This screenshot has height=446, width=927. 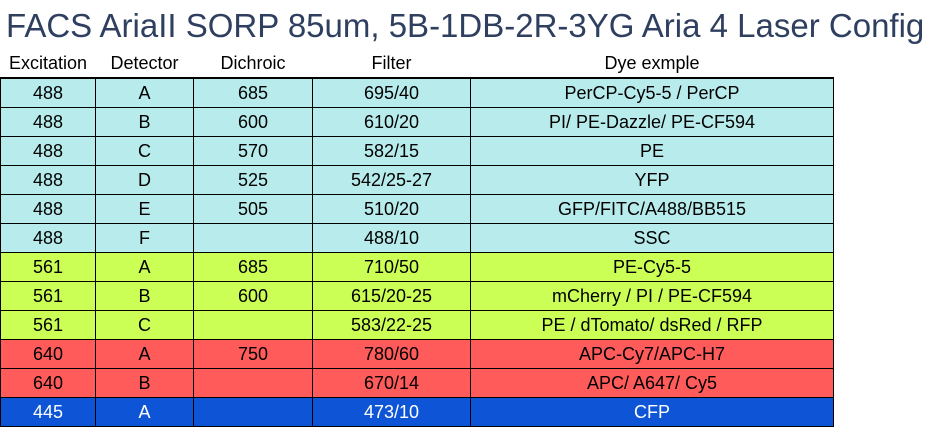 What do you see at coordinates (391, 383) in the screenshot?
I see `filter-cell: 670/14` at bounding box center [391, 383].